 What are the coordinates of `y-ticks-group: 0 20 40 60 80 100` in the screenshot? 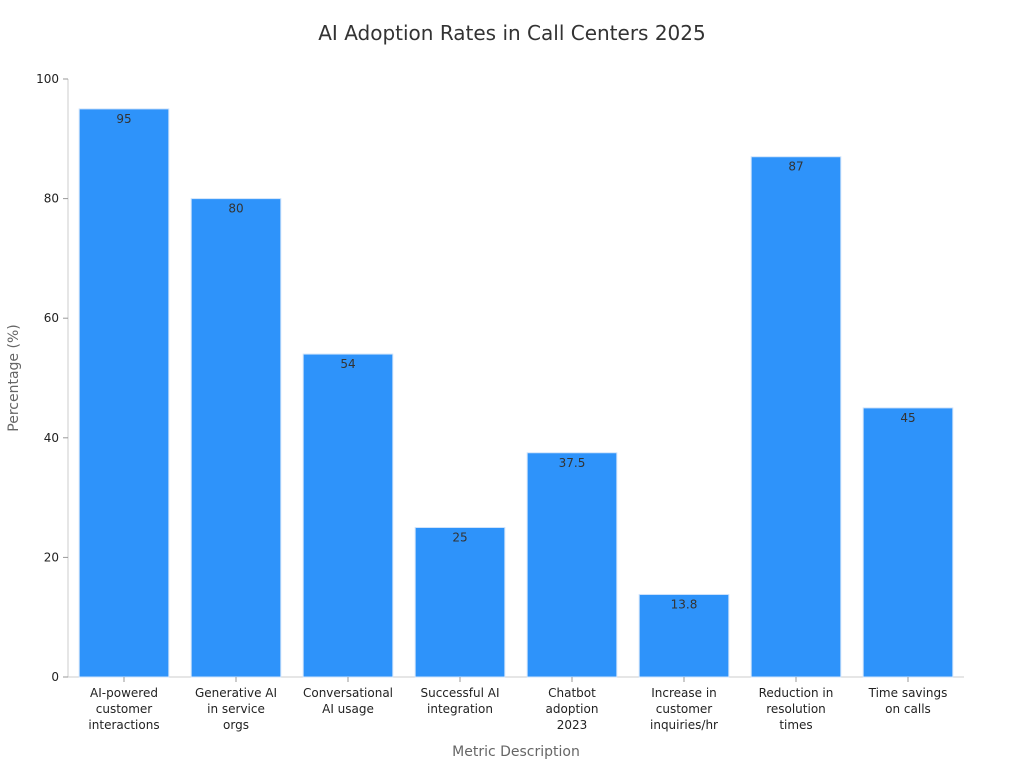 It's located at (52, 378).